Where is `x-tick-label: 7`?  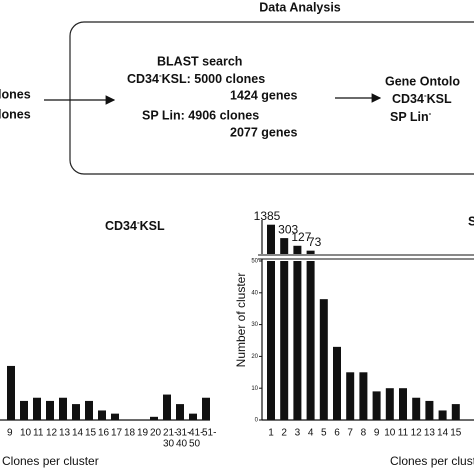
x-tick-label: 7 is located at coordinates (350, 433).